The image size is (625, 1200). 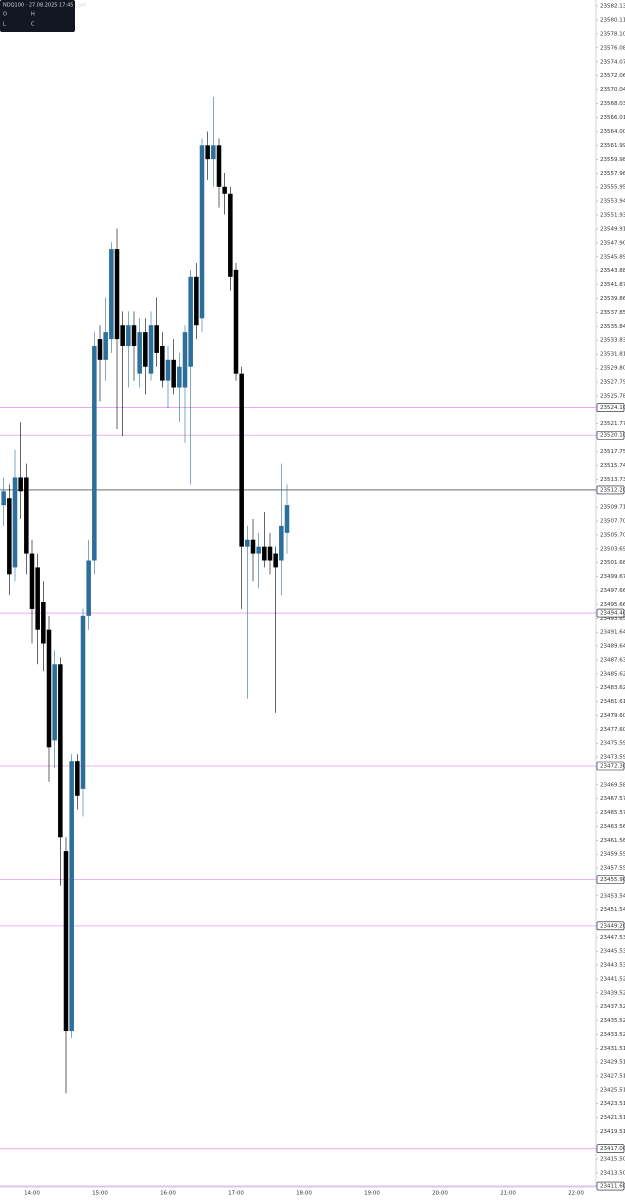 I want to click on x-tick-label: 18:00, so click(x=304, y=1194).